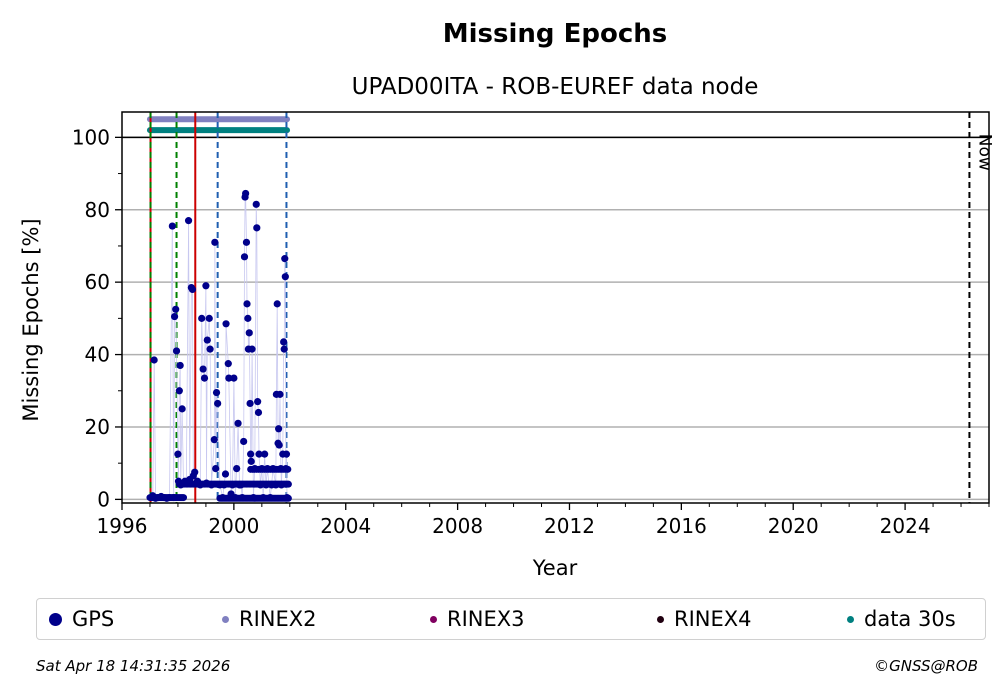  What do you see at coordinates (91, 137) in the screenshot?
I see `y-tick-label-100: 100` at bounding box center [91, 137].